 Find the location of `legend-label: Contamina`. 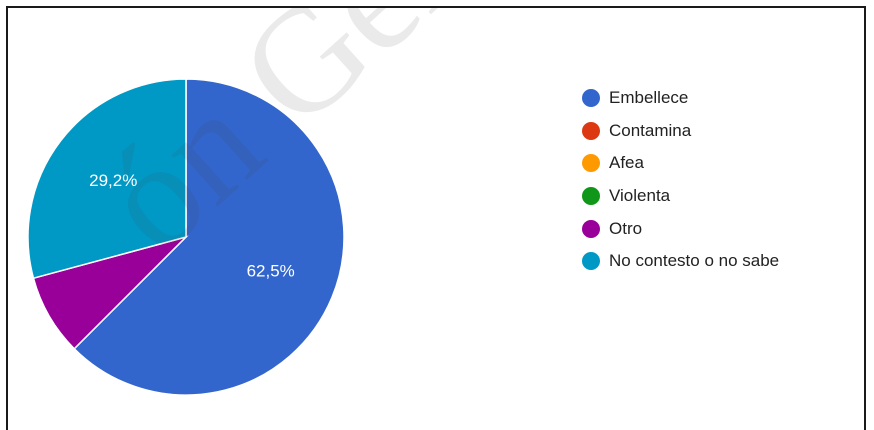

legend-label: Contamina is located at coordinates (650, 130).